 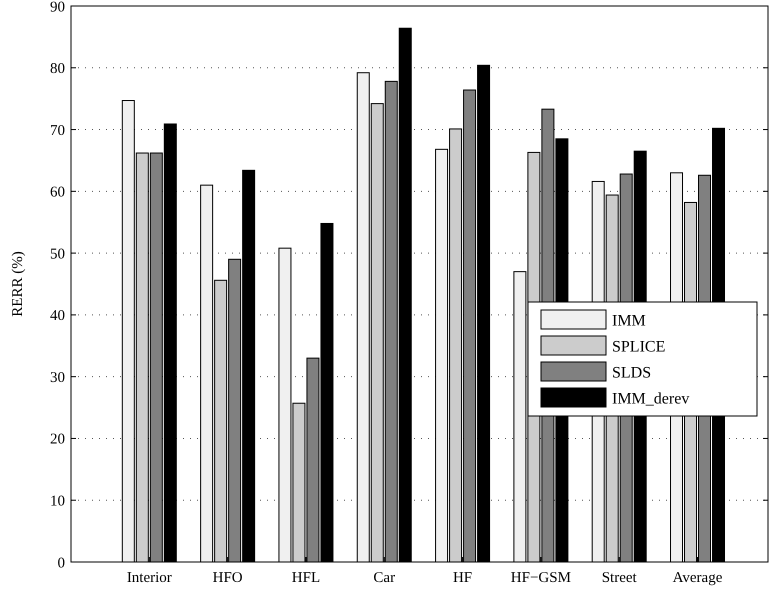 What do you see at coordinates (57, 378) in the screenshot?
I see `y-tick-label: 30` at bounding box center [57, 378].